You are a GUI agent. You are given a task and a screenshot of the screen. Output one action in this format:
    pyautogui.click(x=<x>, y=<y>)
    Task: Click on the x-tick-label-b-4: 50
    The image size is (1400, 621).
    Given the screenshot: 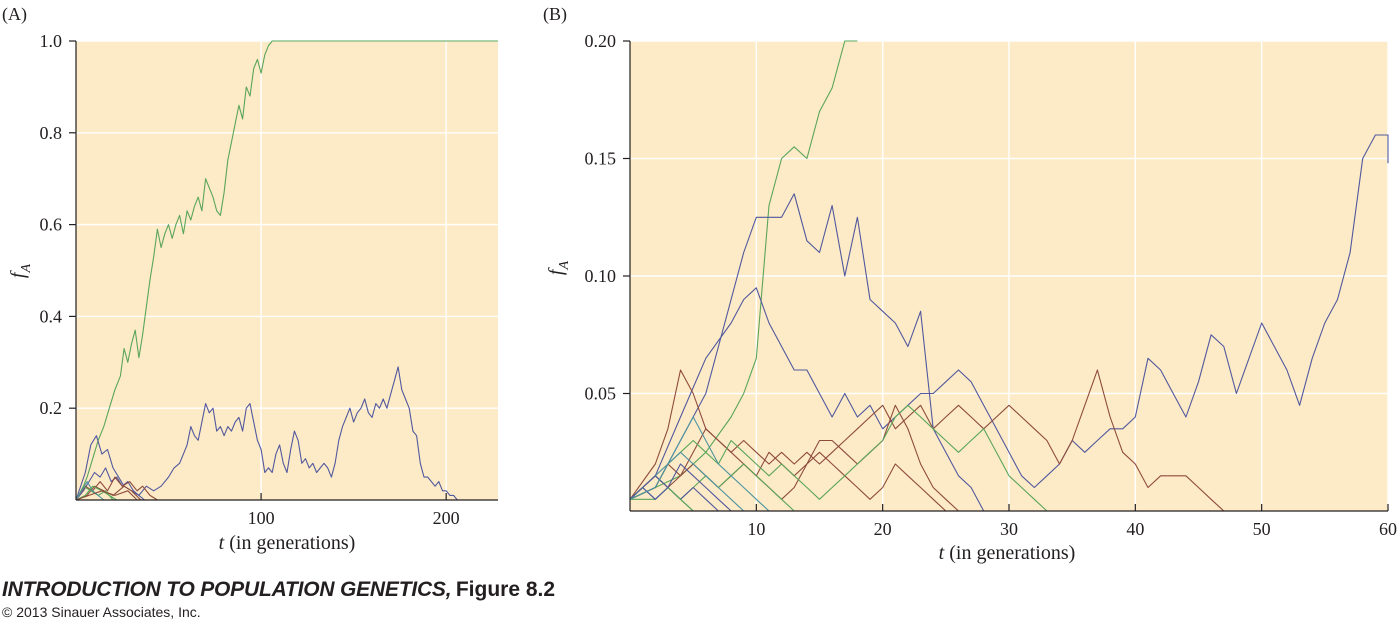 What is the action you would take?
    pyautogui.click(x=1262, y=529)
    